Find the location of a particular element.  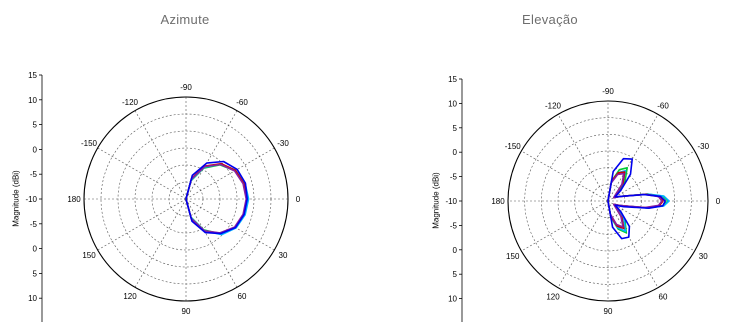

chart-title: Azimute is located at coordinates (185, 19).